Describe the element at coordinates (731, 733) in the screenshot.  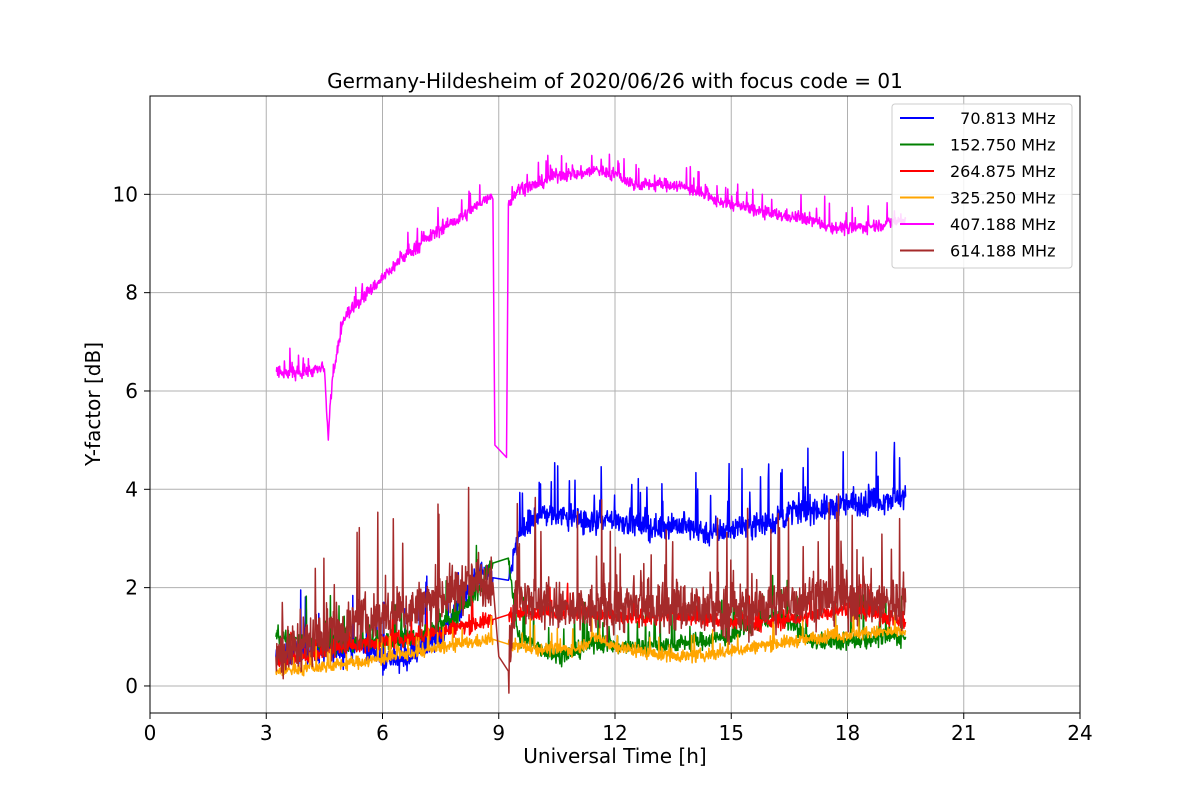
I see `x-tick-label: 15` at that location.